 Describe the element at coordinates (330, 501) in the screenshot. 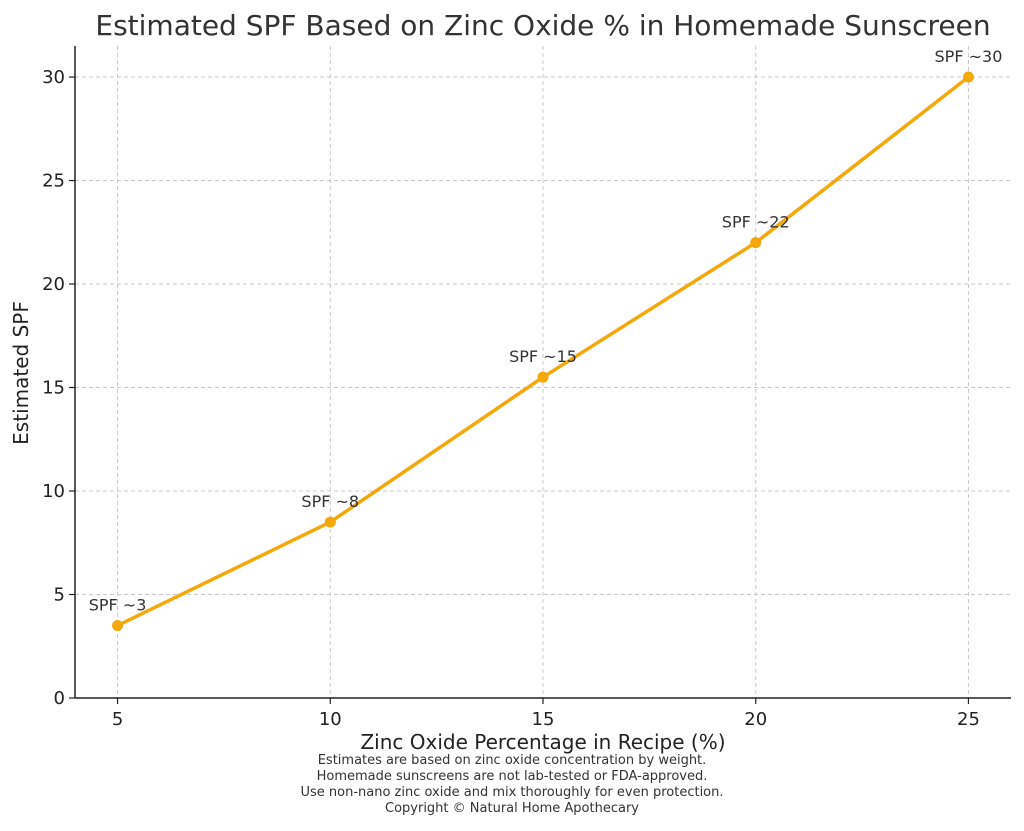

I see `data-label: SPF ~8` at that location.